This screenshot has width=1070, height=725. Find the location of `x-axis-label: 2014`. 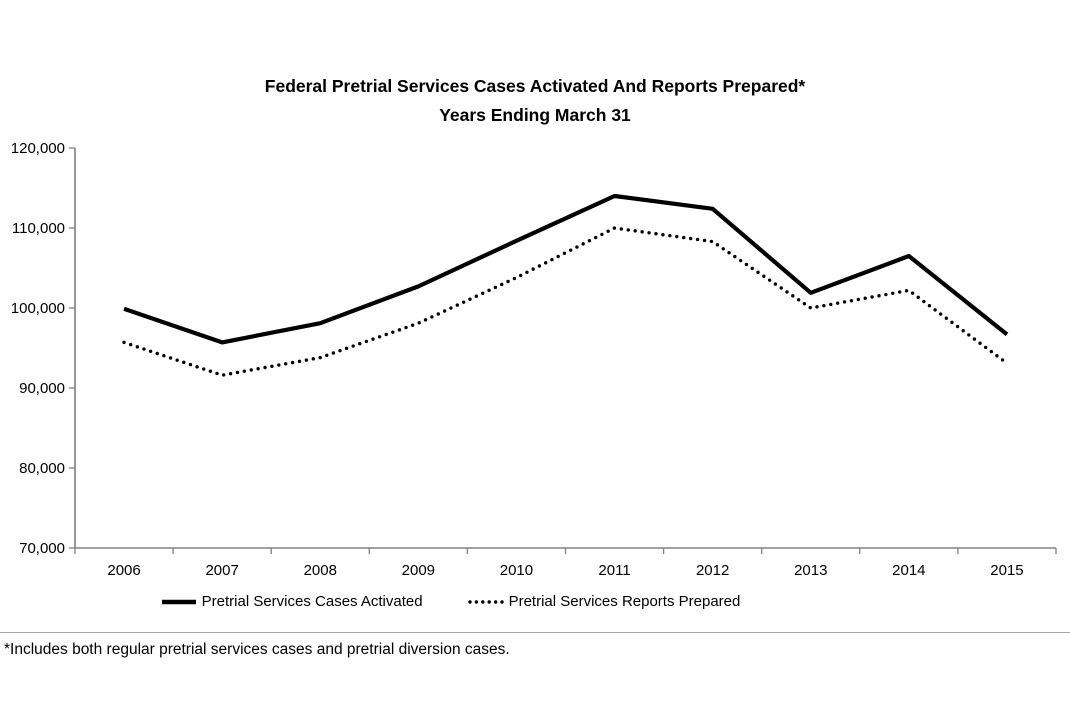

x-axis-label: 2014 is located at coordinates (908, 570).